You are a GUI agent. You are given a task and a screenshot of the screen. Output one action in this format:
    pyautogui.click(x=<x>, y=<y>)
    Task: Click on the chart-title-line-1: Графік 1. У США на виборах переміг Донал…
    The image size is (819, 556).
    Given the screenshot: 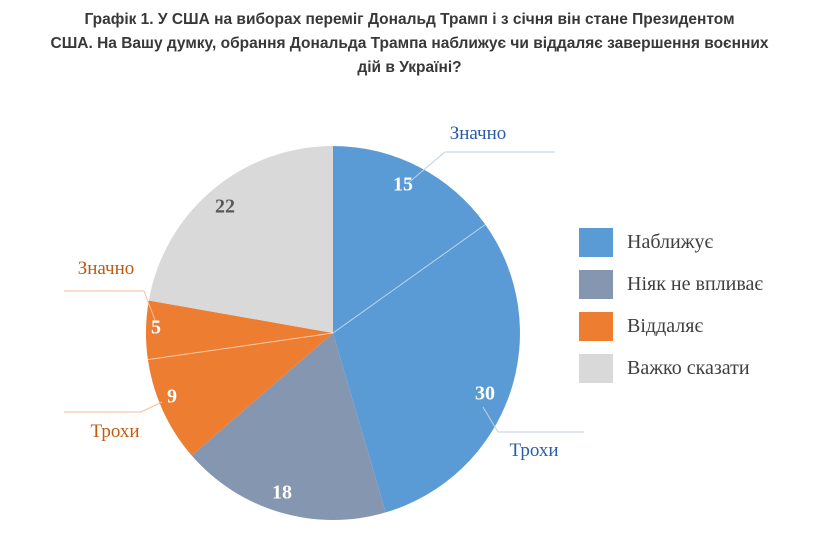 What is the action you would take?
    pyautogui.click(x=409, y=19)
    